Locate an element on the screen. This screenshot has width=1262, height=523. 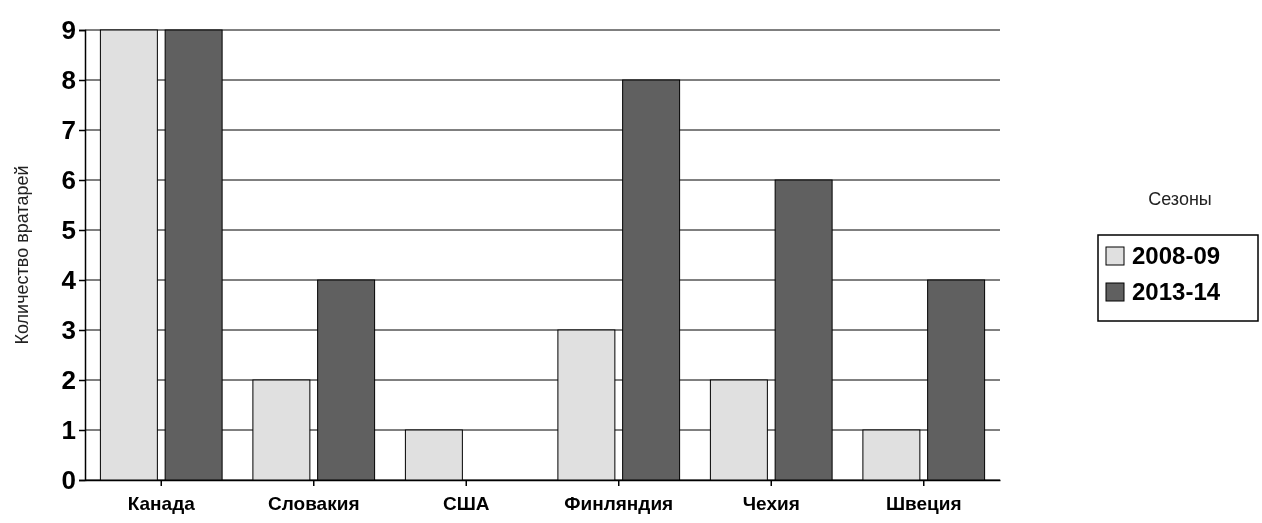
y-tick-label: 2 is located at coordinates (68, 379).